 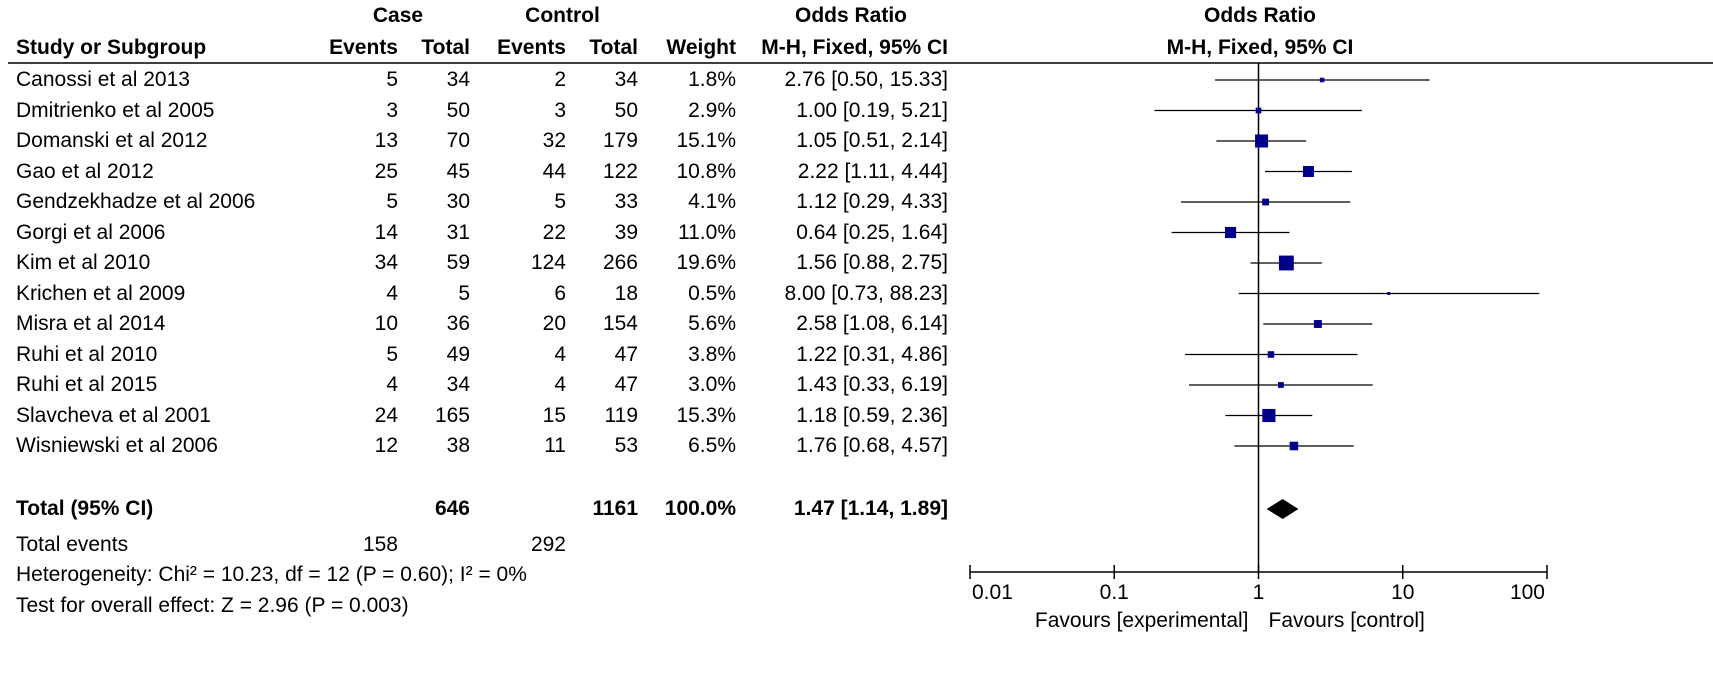 I want to click on control-events: 22, so click(x=554, y=232).